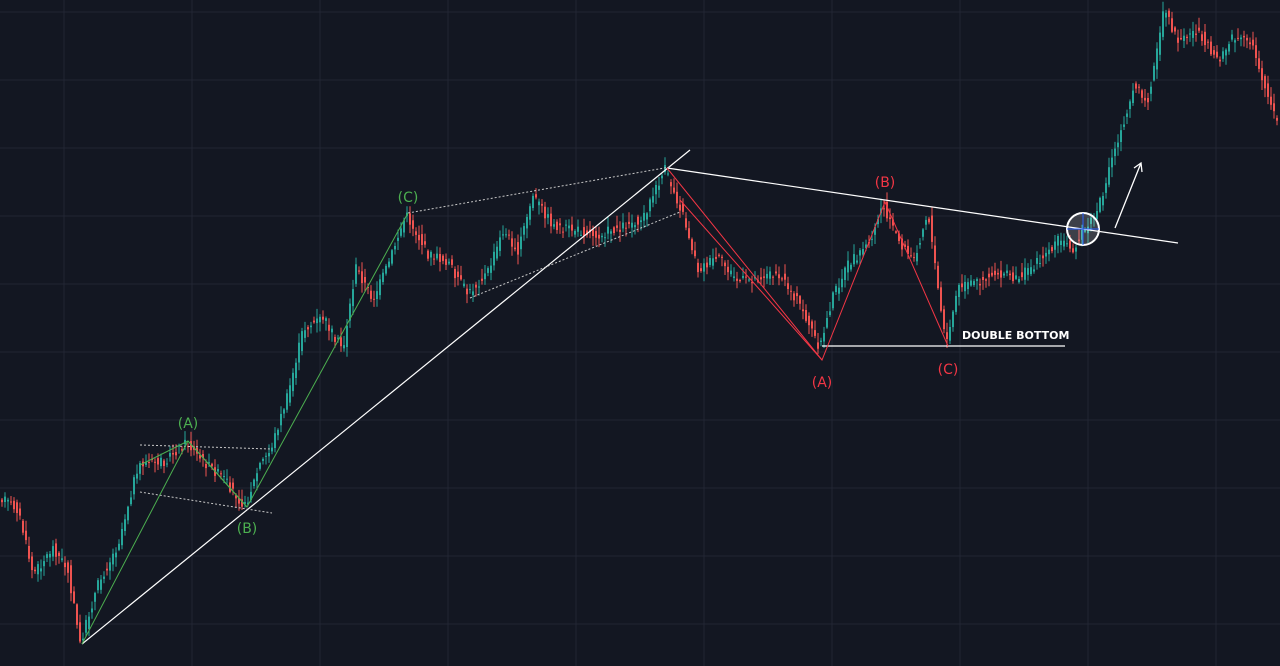 This screenshot has height=666, width=1280. Describe the element at coordinates (539, 190) in the screenshot. I see `wedge-channel-upper` at that location.